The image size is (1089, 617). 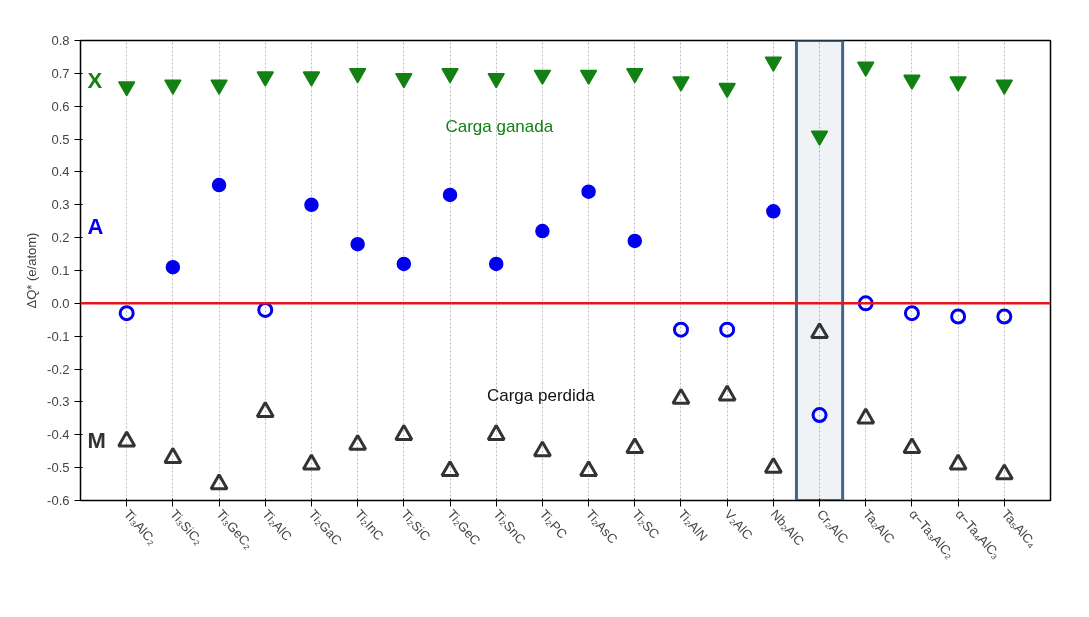 What do you see at coordinates (60, 205) in the screenshot?
I see `y-tick-label: 0.3` at bounding box center [60, 205].